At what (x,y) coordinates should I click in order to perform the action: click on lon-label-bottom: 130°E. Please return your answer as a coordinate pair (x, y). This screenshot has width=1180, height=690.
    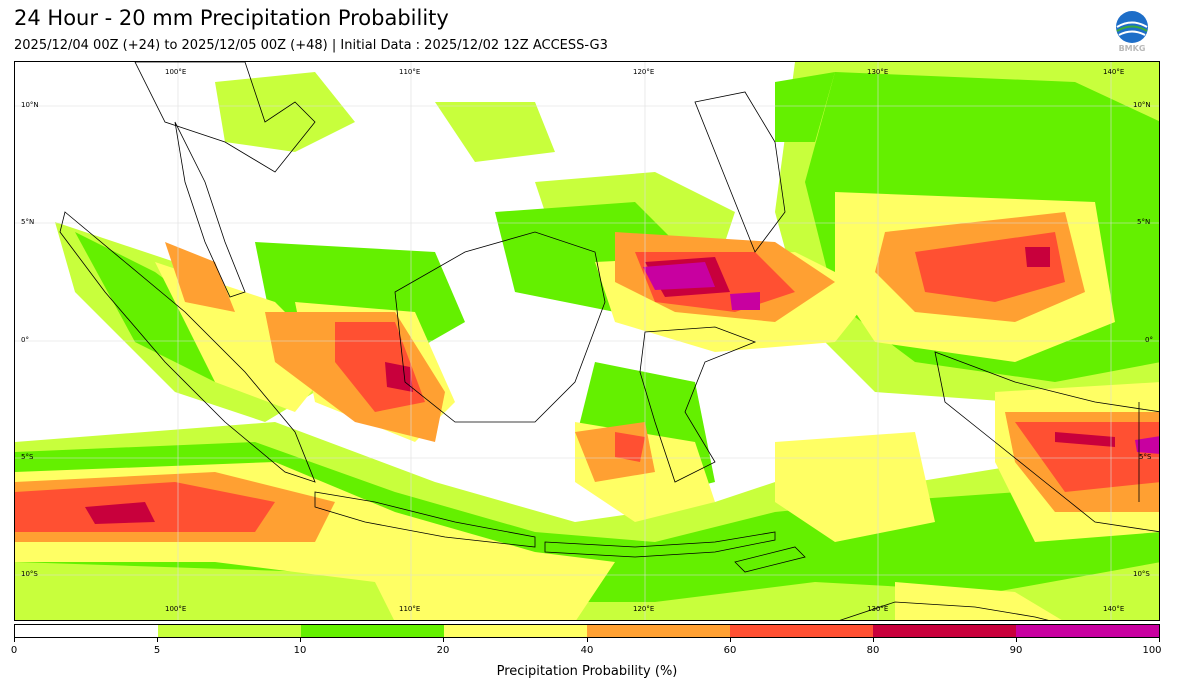
    Looking at the image, I should click on (878, 609).